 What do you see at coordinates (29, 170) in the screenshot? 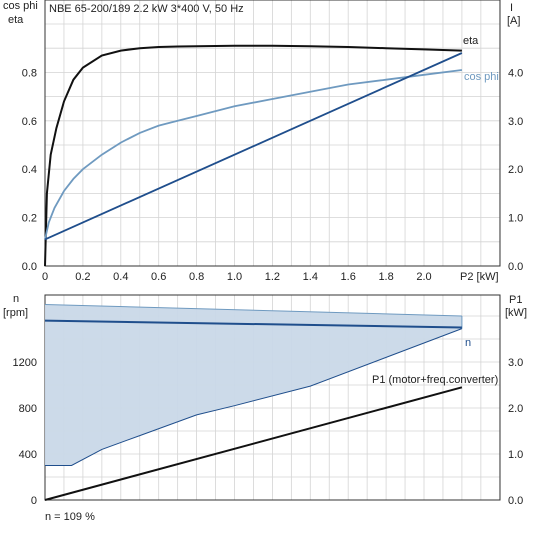
I see `top-left-tick-label: 0.4` at bounding box center [29, 170].